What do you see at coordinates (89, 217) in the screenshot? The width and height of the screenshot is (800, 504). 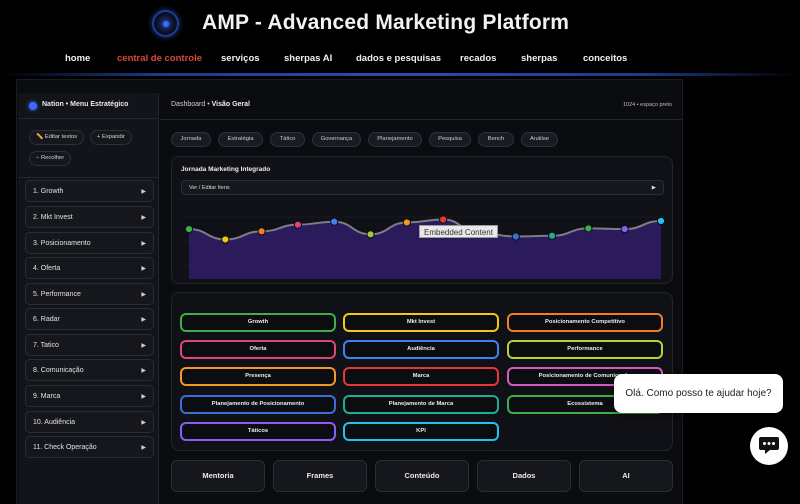 I see `sidebar-item-mkt-invest: 2. Mkt Invest ▶` at bounding box center [89, 217].